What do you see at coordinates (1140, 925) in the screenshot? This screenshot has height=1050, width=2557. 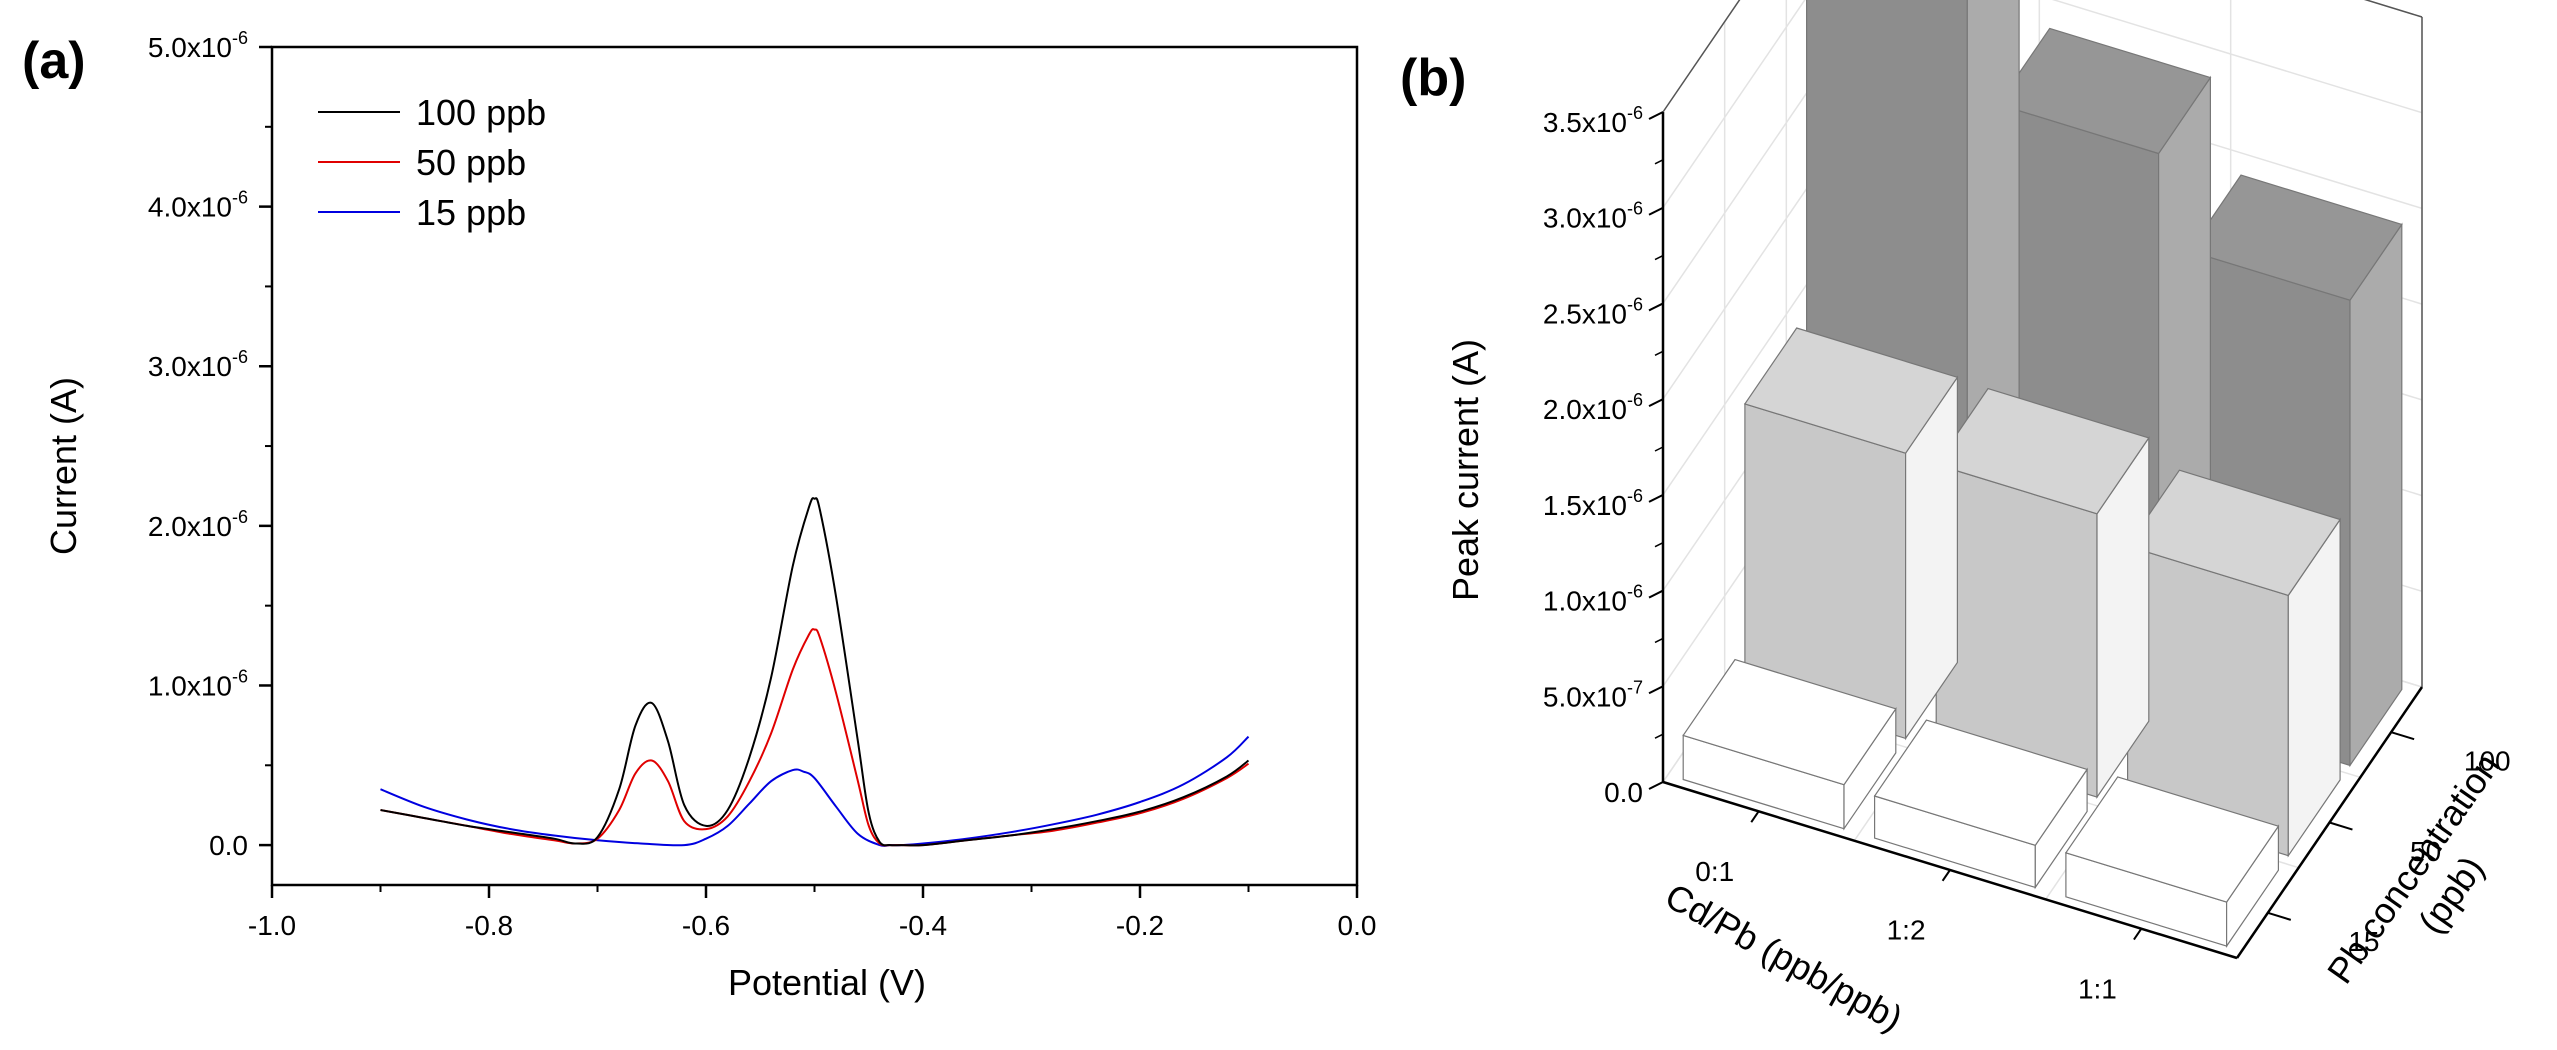 I see `x-tick-label: -0.2` at bounding box center [1140, 925].